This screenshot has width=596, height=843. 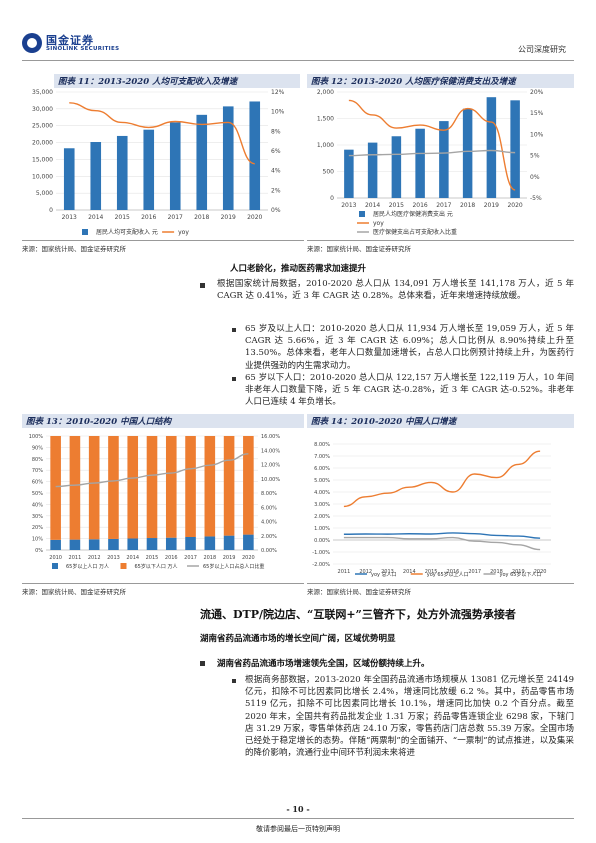 What do you see at coordinates (413, 214) in the screenshot?
I see `legend-label: 居民人均医疗保健消费支出 元` at bounding box center [413, 214].